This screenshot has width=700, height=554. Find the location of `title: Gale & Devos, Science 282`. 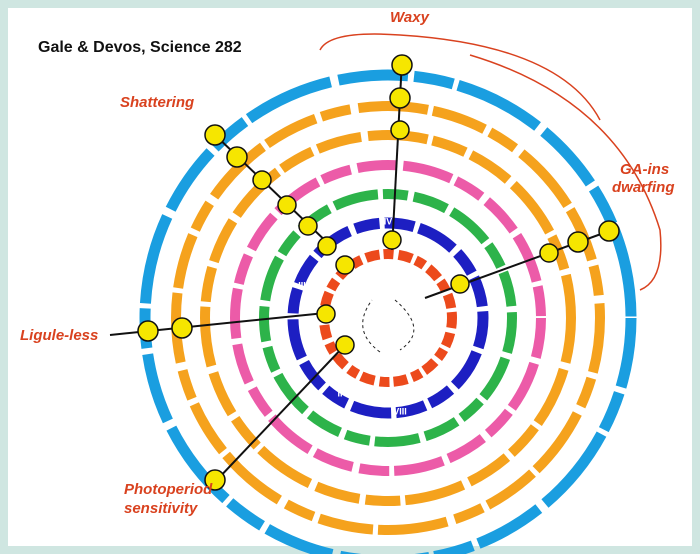

title: Gale & Devos, Science 282 is located at coordinates (140, 47).